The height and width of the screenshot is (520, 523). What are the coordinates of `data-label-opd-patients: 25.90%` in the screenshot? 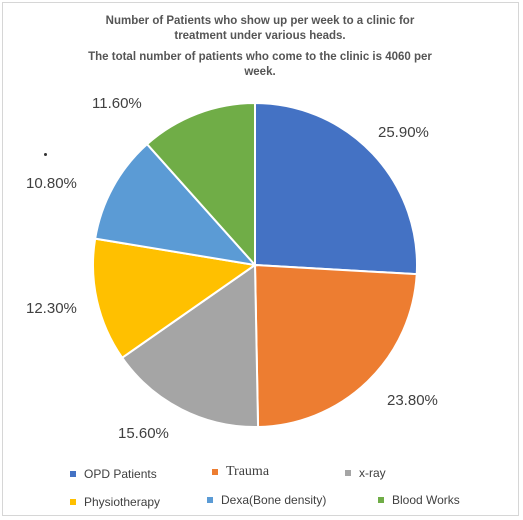 It's located at (403, 132).